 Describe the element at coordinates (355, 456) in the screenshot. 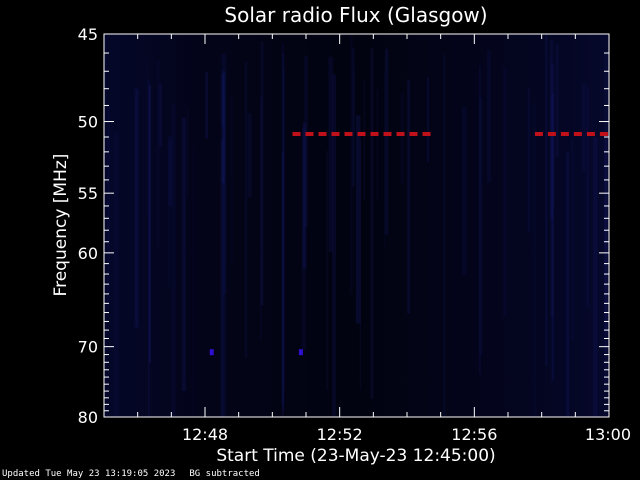

I see `x-axis-label: Start Time (23-May-23 12:45:00)` at that location.